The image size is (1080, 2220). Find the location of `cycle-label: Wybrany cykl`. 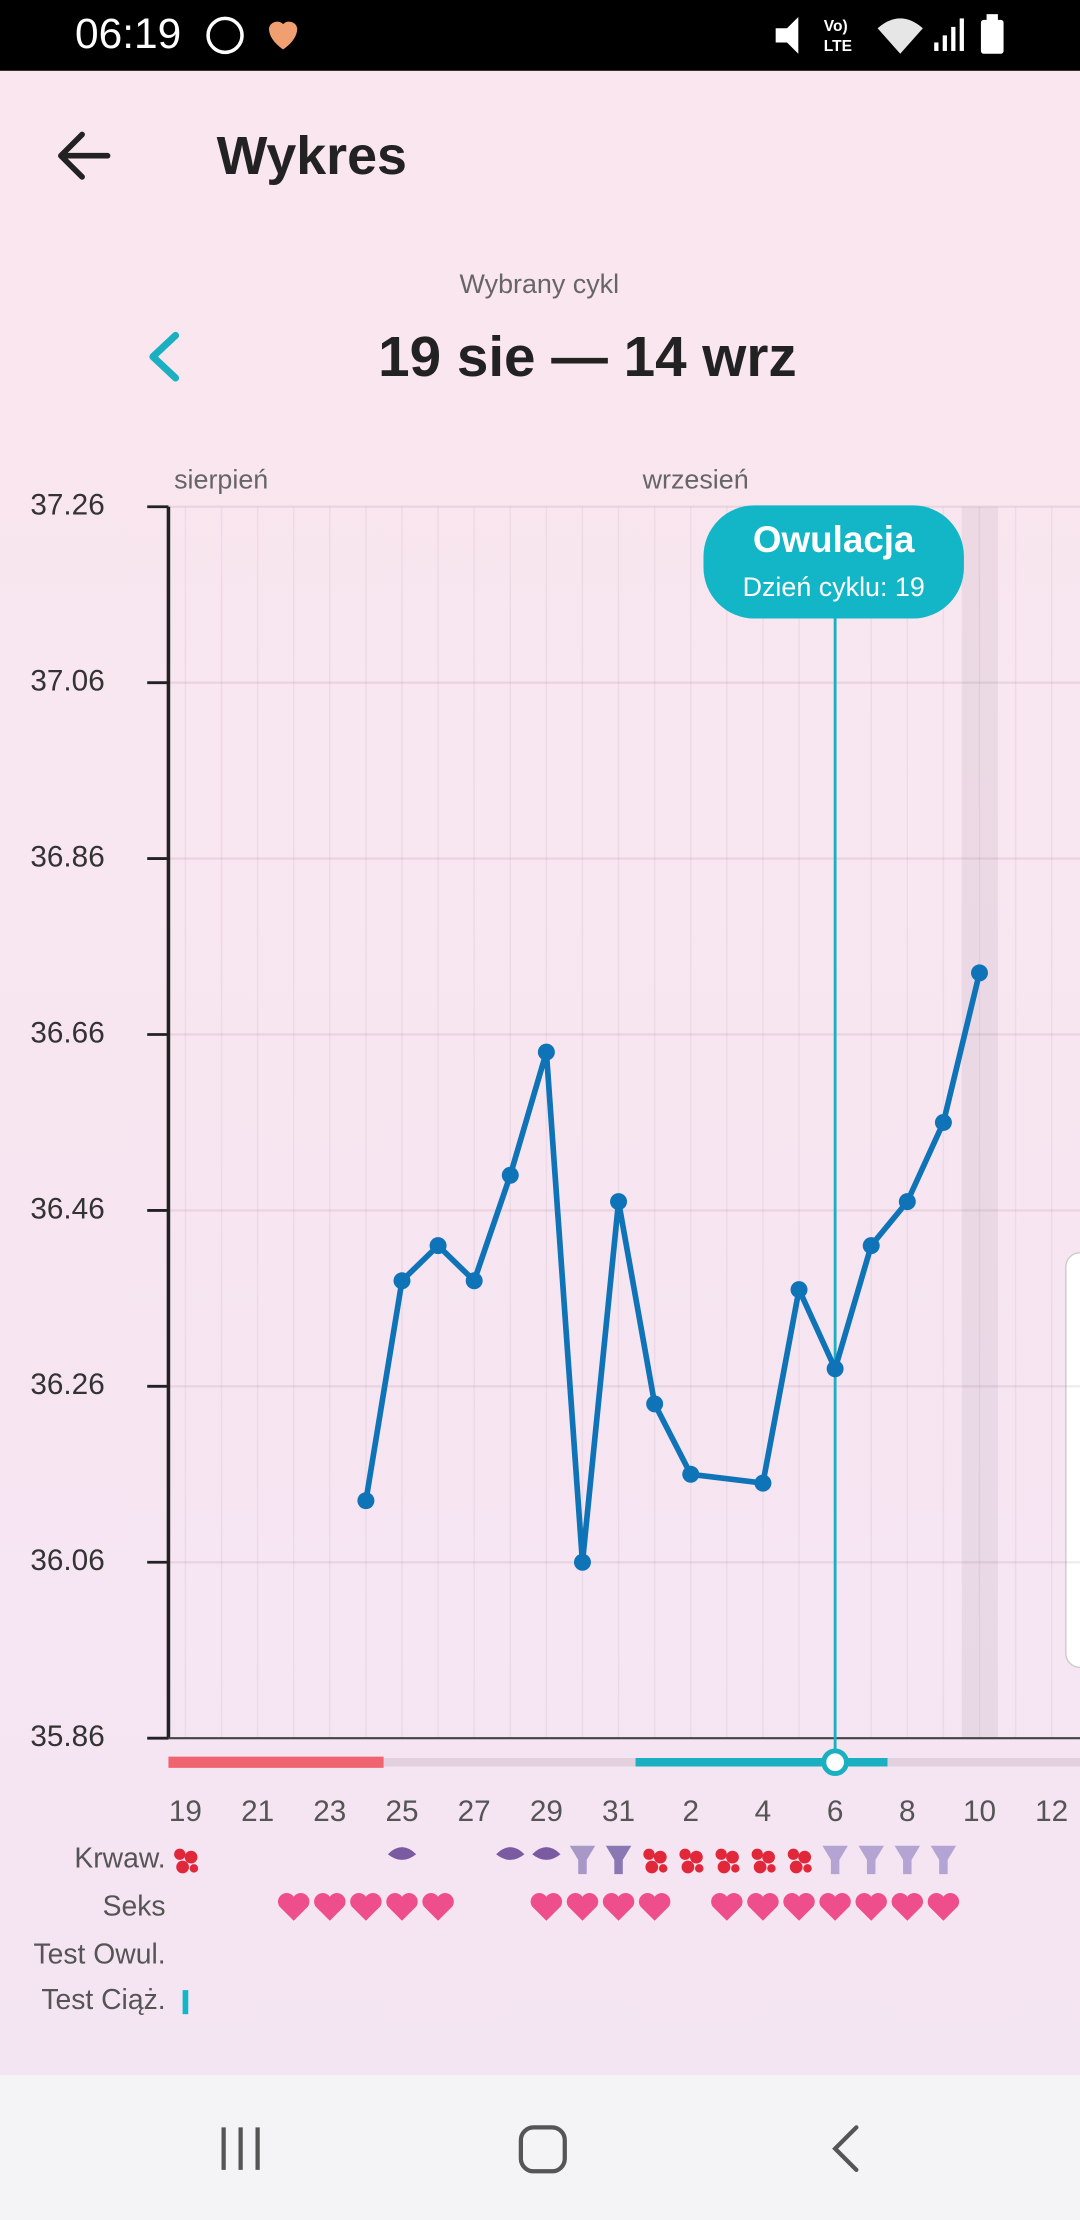

cycle-label: Wybrany cykl is located at coordinates (540, 284).